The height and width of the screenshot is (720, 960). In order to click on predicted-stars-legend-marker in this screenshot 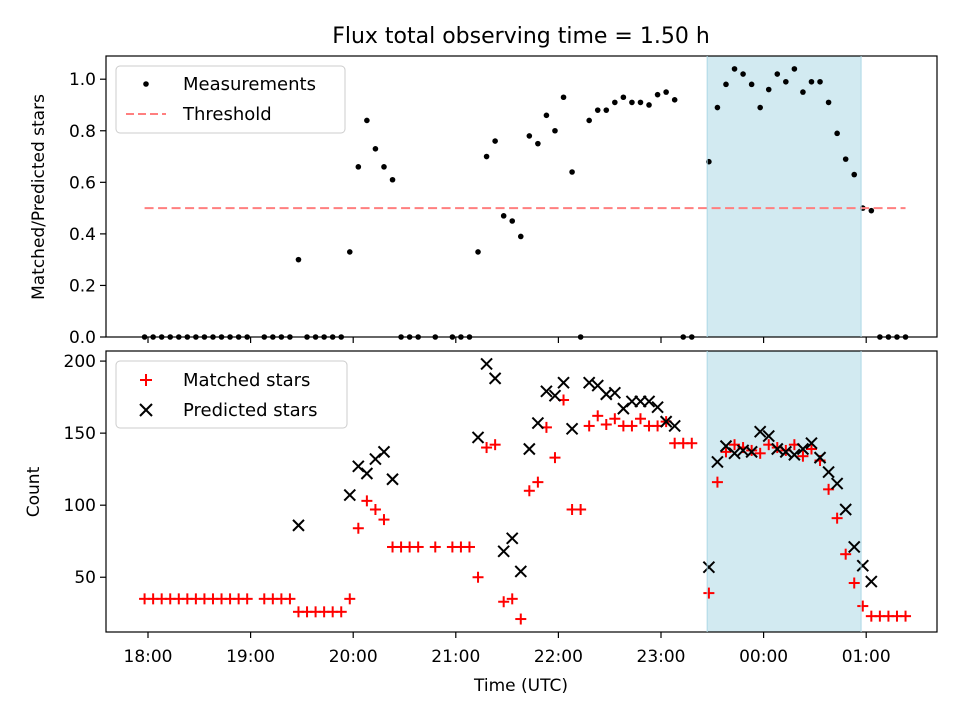, I will do `click(146, 410)`.